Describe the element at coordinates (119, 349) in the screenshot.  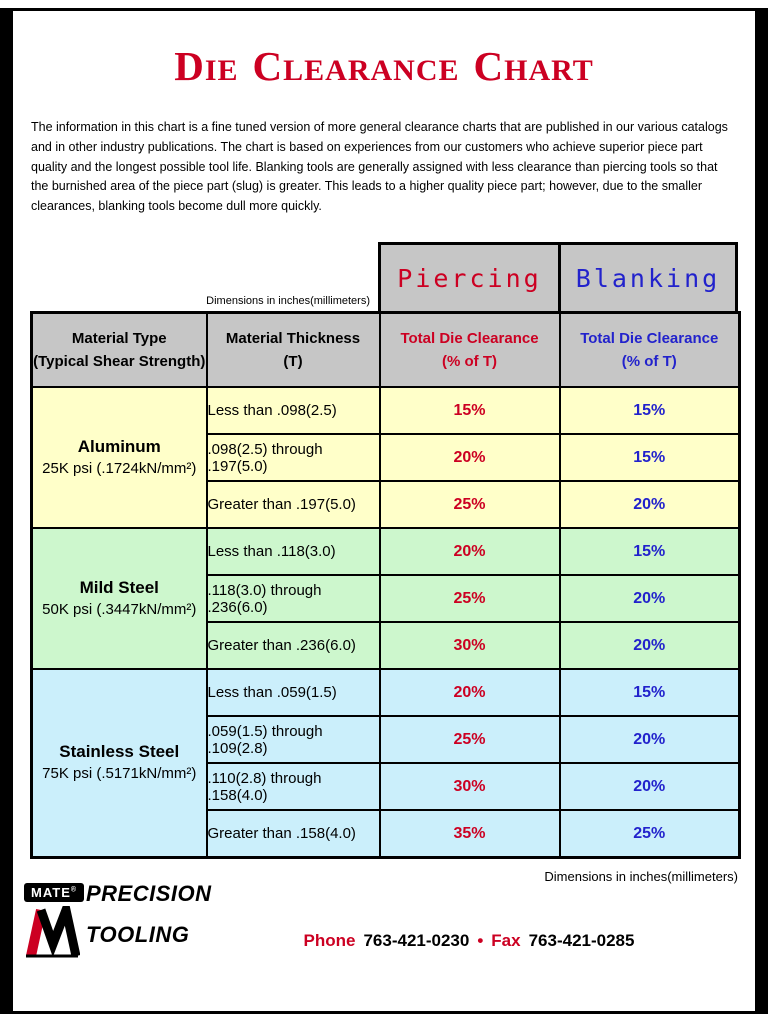
I see `material-type-header: Material Type (Typical Shear Strength)` at that location.